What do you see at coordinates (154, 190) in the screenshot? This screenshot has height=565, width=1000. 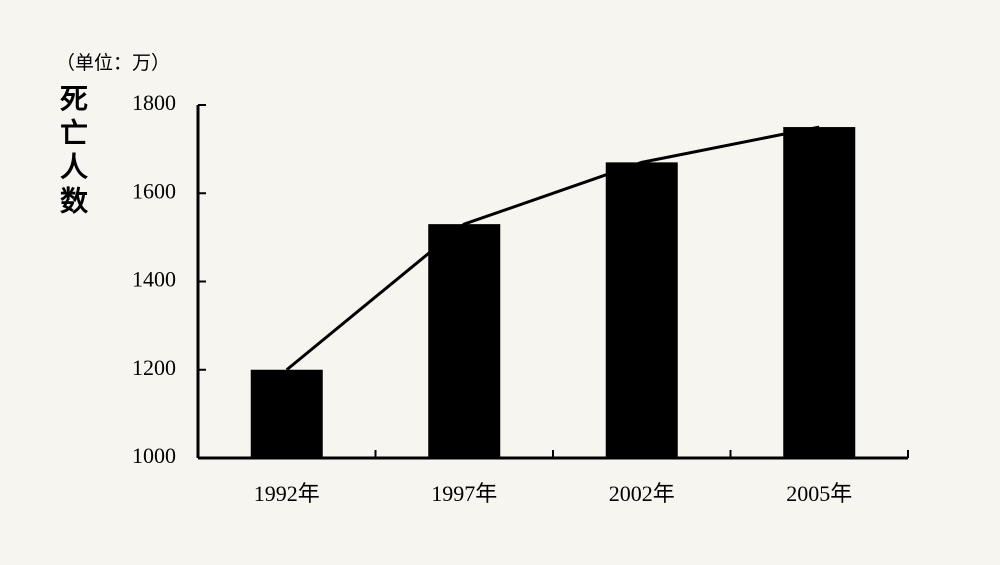 I see `y-tick-label: 1600` at bounding box center [154, 190].